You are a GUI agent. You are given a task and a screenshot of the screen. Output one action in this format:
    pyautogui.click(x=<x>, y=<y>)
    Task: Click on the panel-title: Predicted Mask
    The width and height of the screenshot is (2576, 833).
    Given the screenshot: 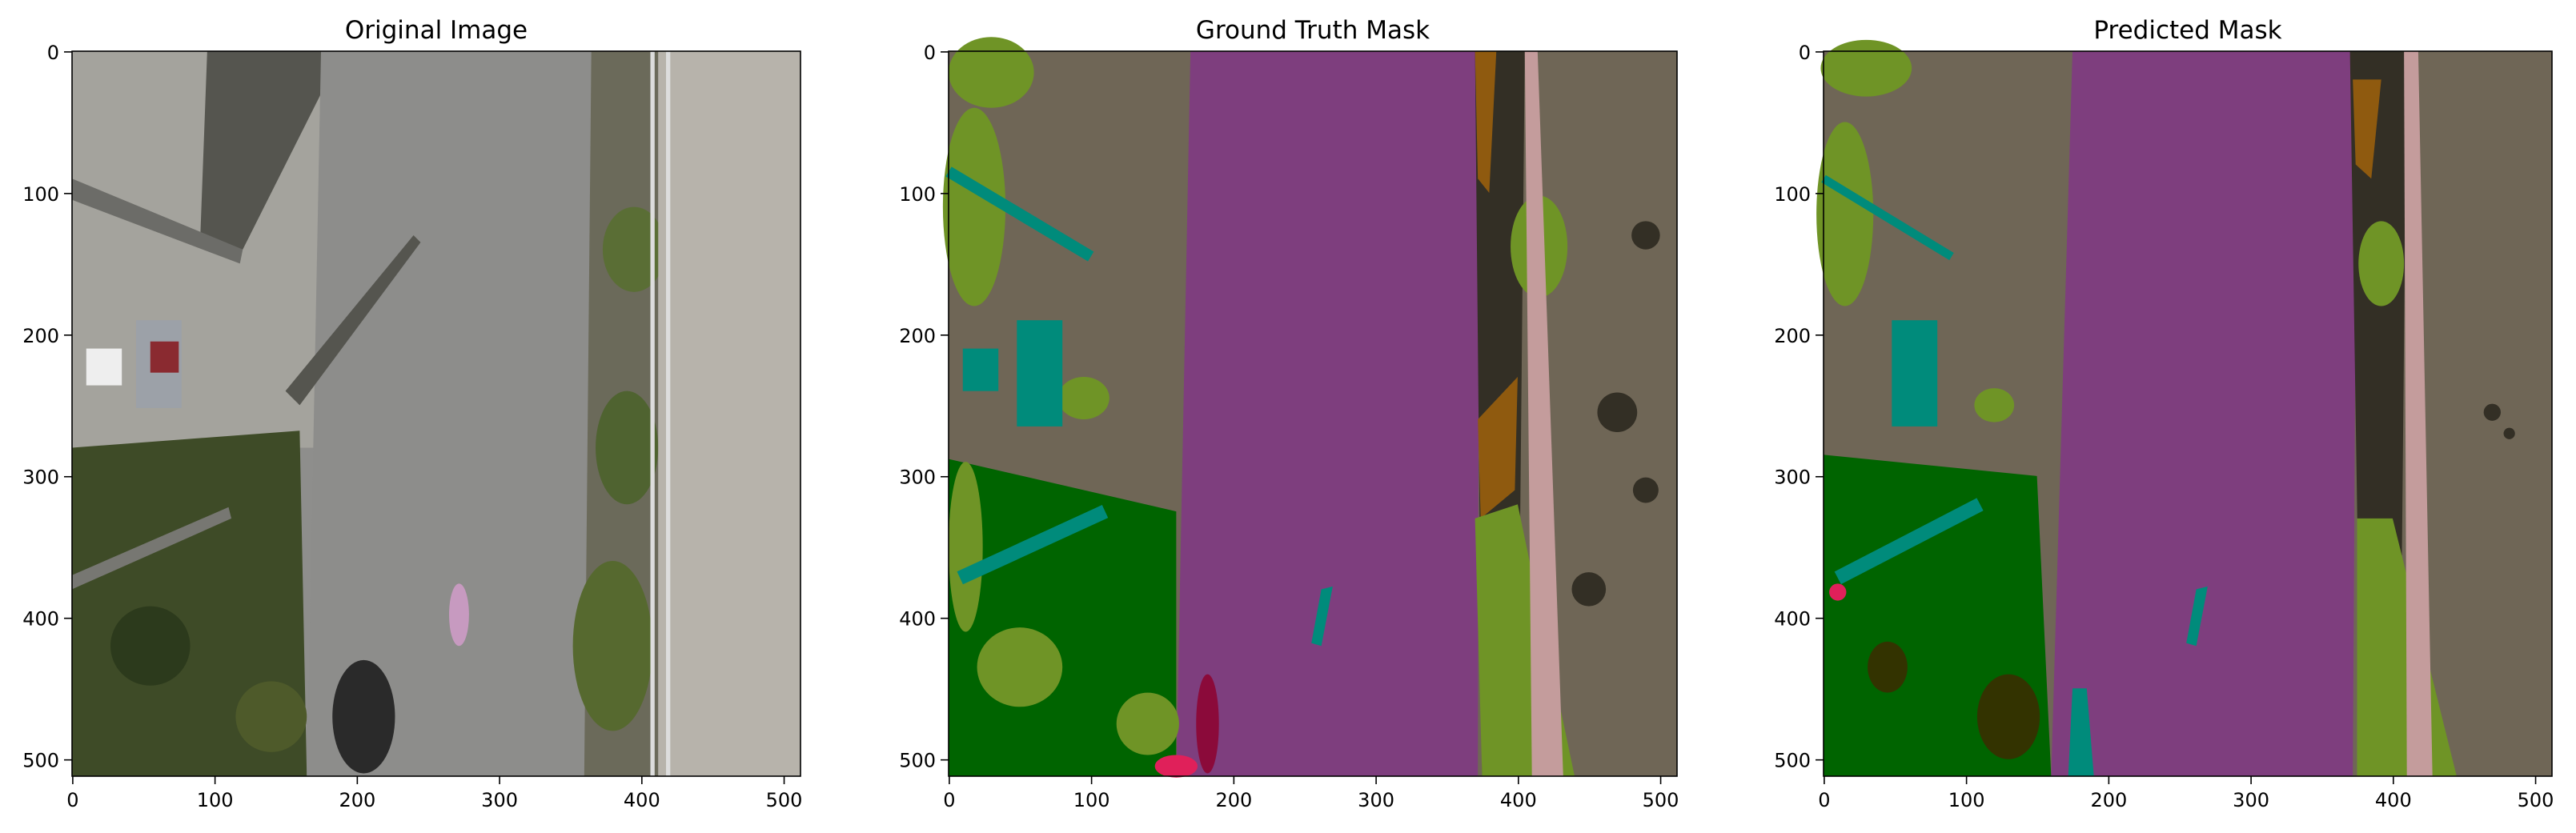 What is the action you would take?
    pyautogui.click(x=2187, y=30)
    